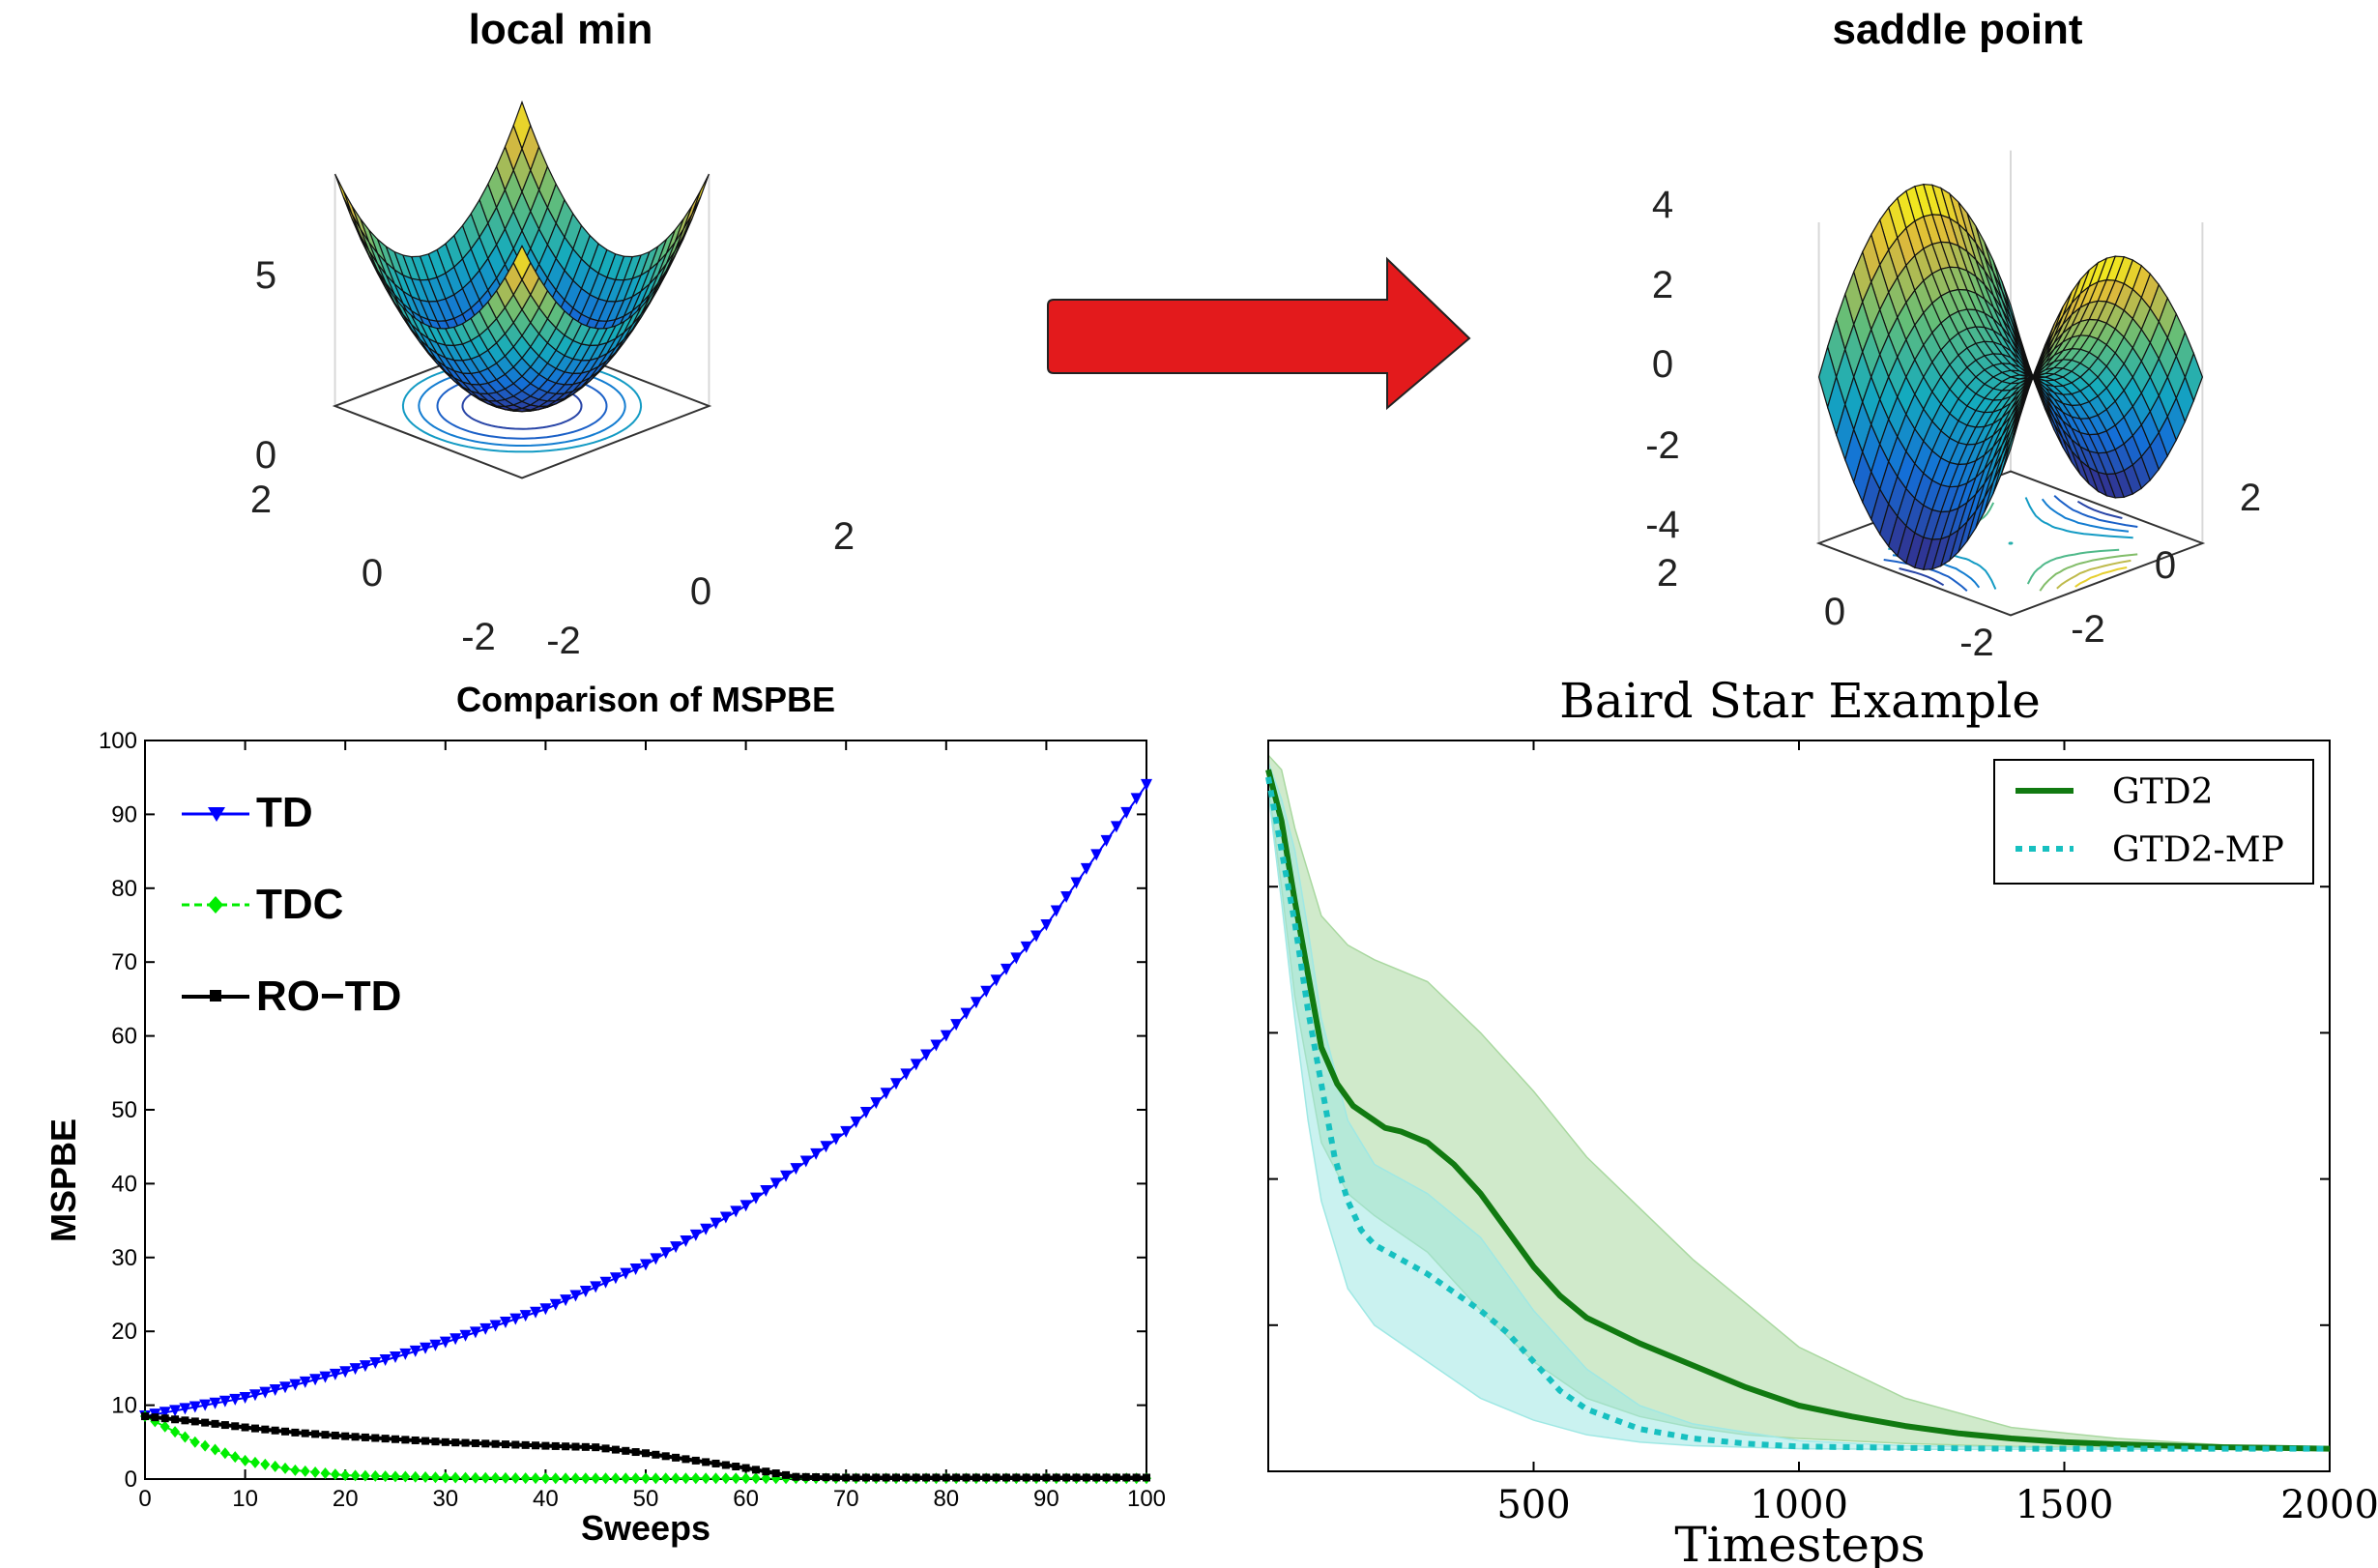 This screenshot has height=1568, width=2378. What do you see at coordinates (546, 1499) in the screenshot?
I see `x-tick-label: 40` at bounding box center [546, 1499].